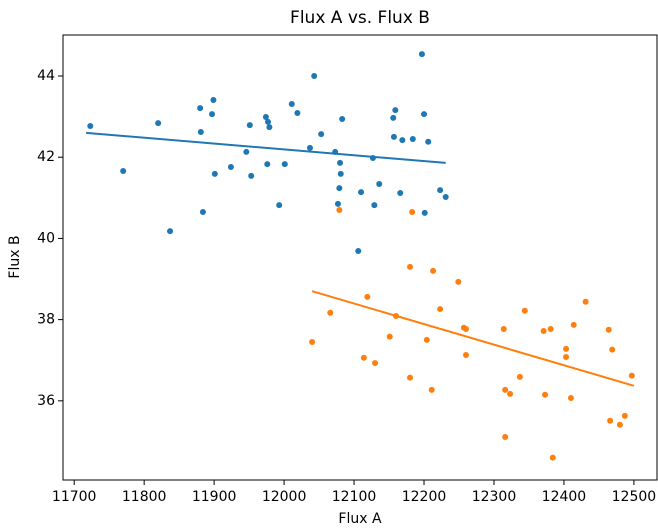 The image size is (658, 529). Describe the element at coordinates (46, 238) in the screenshot. I see `y-tick-label: 40` at that location.